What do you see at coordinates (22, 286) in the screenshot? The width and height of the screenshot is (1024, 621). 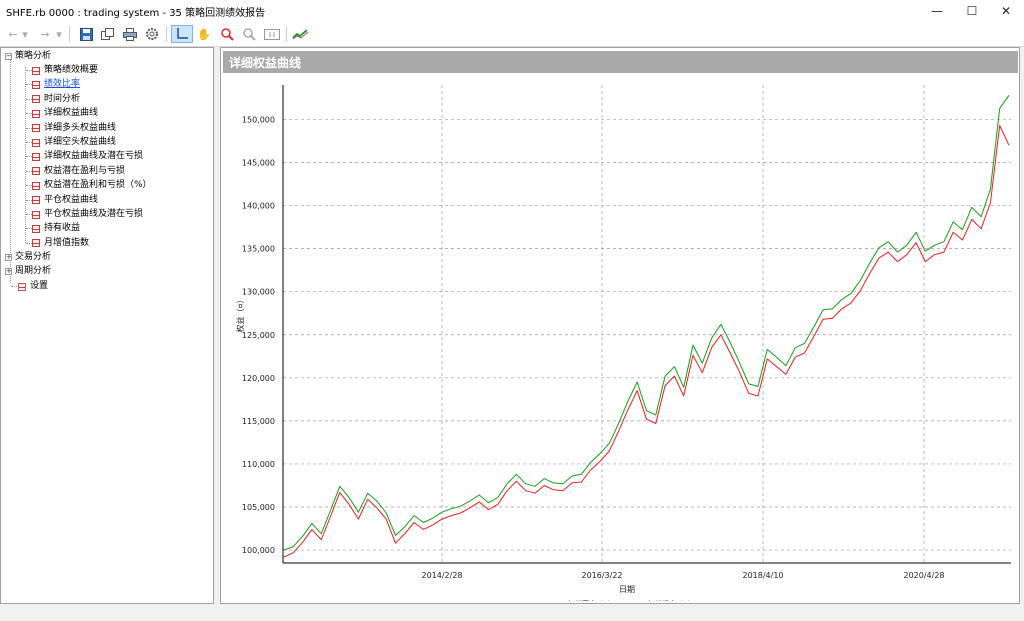 I see `grid-icon` at bounding box center [22, 286].